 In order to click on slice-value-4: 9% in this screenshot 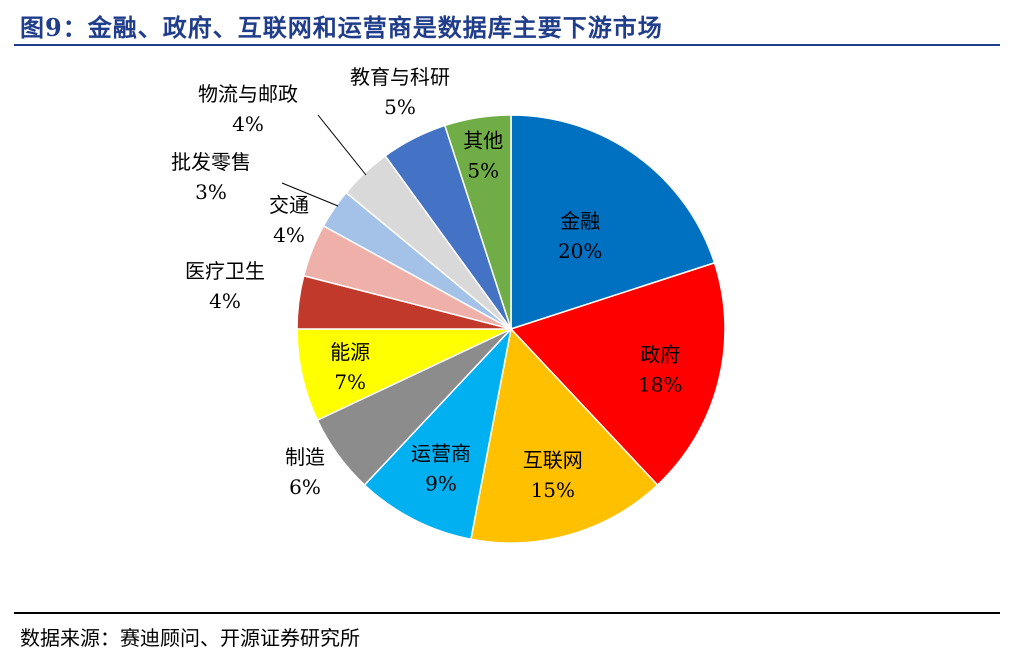, I will do `click(441, 483)`.